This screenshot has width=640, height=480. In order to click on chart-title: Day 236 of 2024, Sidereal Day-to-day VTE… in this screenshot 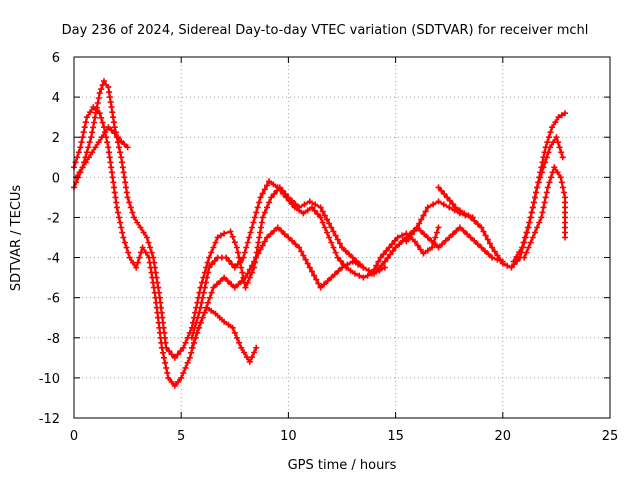, I will do `click(325, 30)`.